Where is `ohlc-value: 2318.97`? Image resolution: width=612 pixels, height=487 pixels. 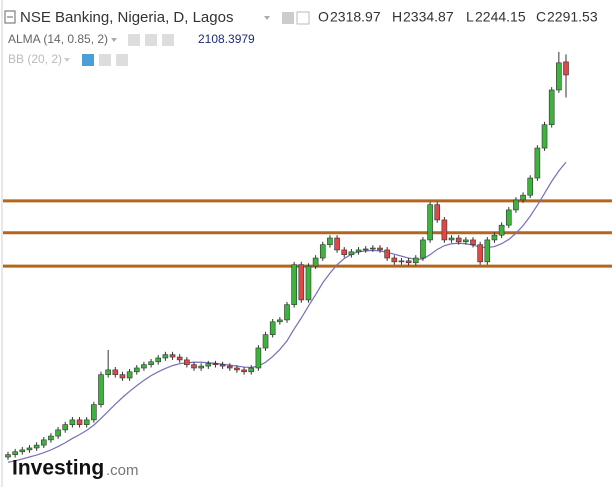
ohlc-value: 2318.97 is located at coordinates (355, 17).